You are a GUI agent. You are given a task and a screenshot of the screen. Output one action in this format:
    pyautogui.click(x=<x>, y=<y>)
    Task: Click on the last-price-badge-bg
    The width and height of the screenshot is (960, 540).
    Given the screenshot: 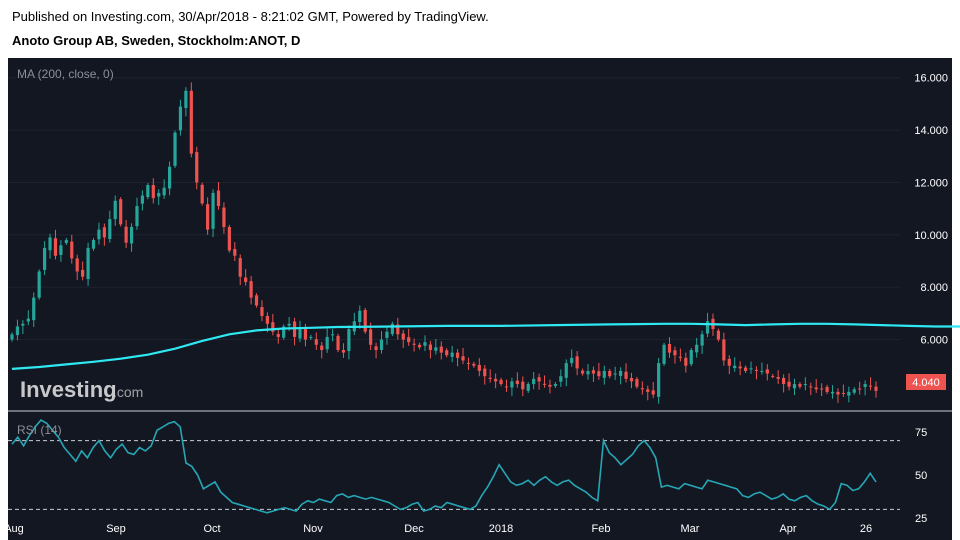 What is the action you would take?
    pyautogui.click(x=926, y=382)
    